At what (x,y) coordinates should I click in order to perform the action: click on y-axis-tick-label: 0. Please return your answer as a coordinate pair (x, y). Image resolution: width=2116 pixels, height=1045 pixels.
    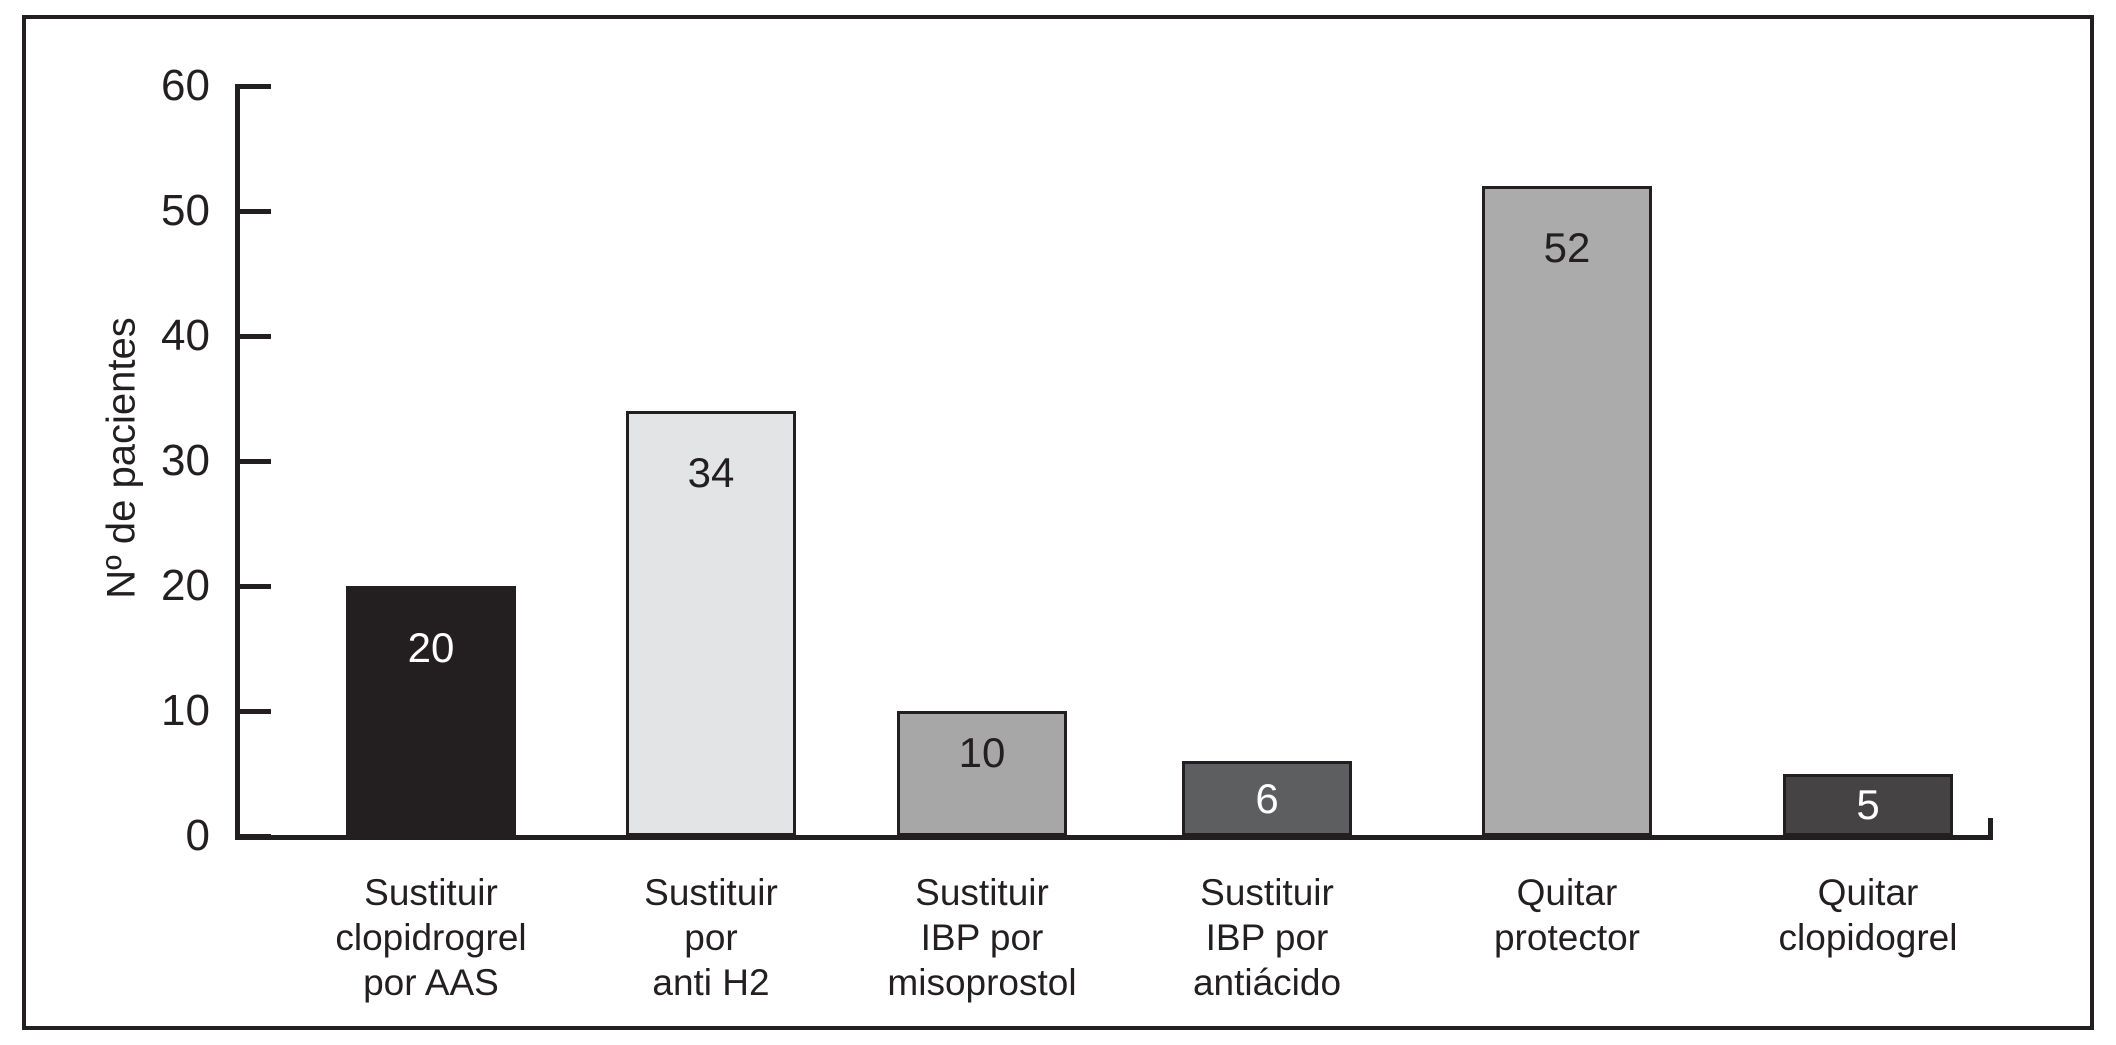
    Looking at the image, I should click on (197, 835).